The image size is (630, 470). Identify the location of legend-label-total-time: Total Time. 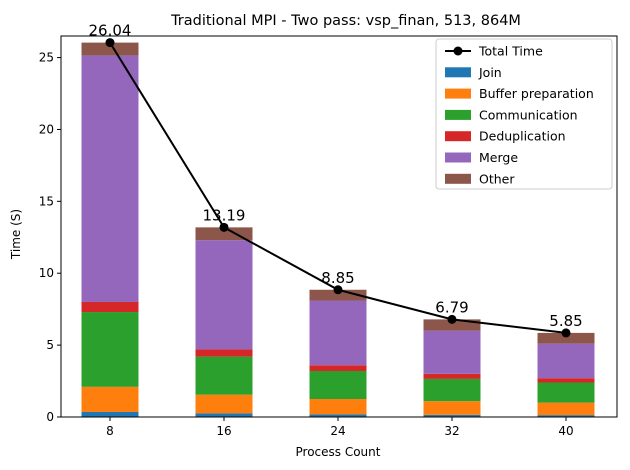
(510, 51).